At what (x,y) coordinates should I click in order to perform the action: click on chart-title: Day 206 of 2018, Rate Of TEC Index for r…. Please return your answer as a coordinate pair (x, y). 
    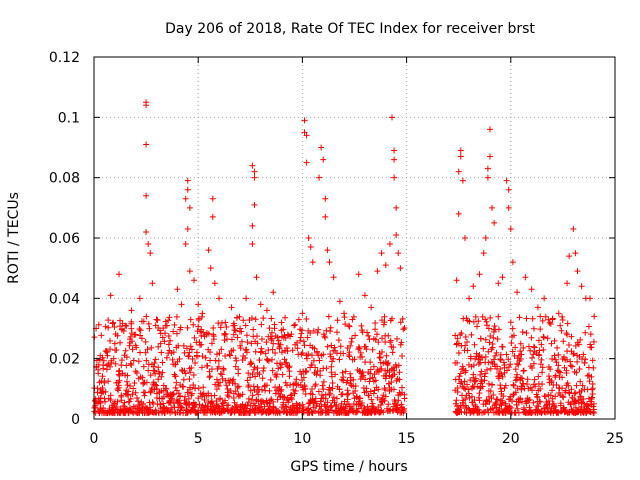
    Looking at the image, I should click on (350, 29).